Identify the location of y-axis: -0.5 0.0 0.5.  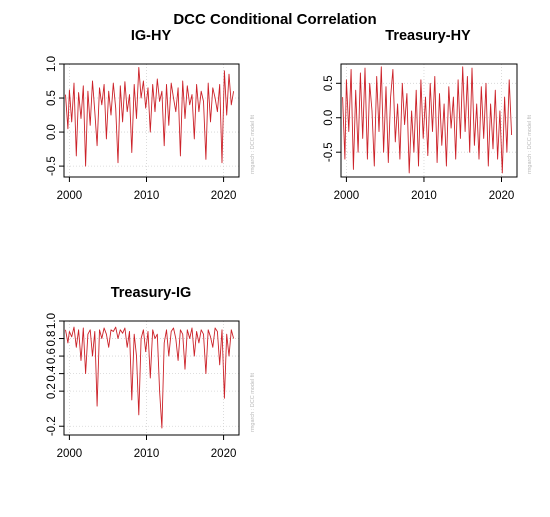
(332, 118).